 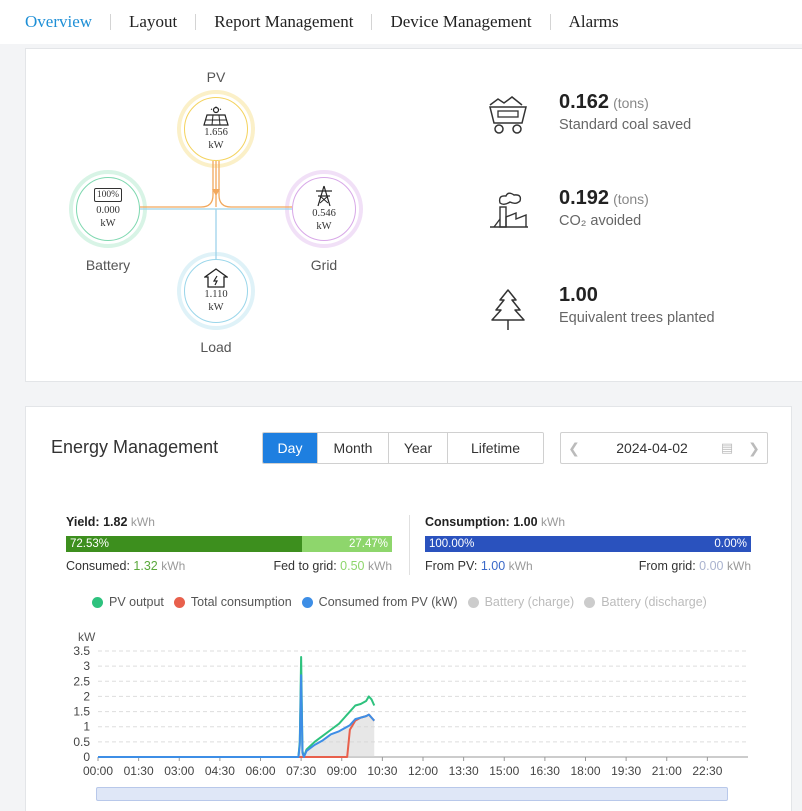 I want to click on factory-icon, so click(x=509, y=210).